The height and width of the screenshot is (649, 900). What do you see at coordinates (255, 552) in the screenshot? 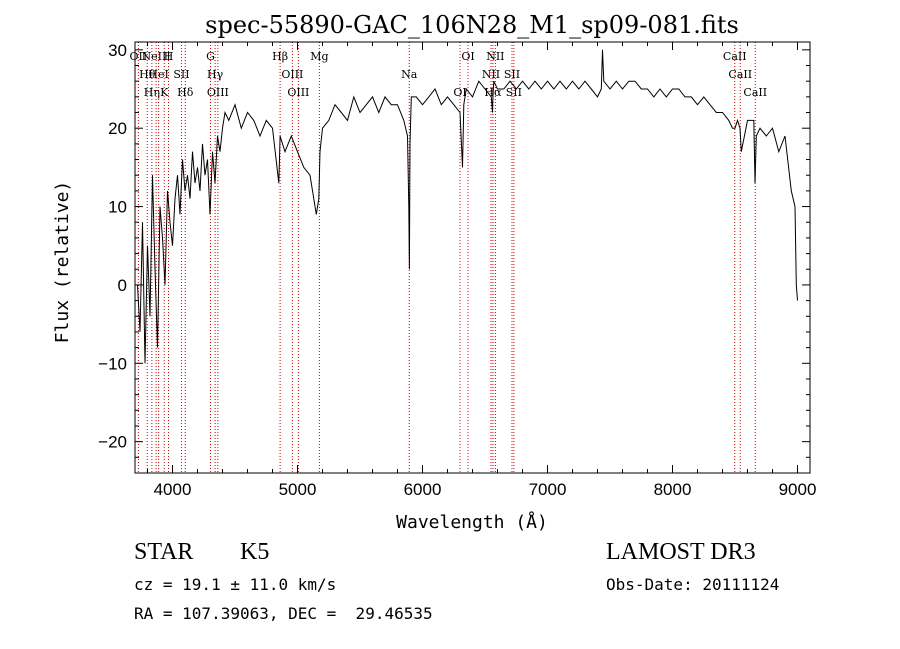
I see `spectral-subclass: K5` at bounding box center [255, 552].